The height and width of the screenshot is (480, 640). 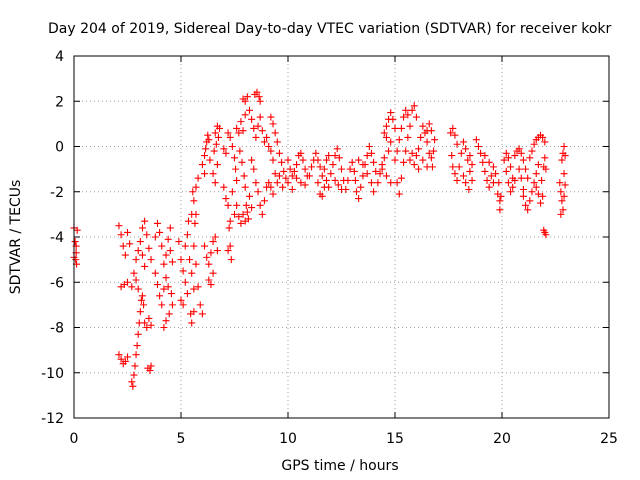 What do you see at coordinates (344, 439) in the screenshot?
I see `x-tick-labels: 0 5 10 15 20 25` at bounding box center [344, 439].